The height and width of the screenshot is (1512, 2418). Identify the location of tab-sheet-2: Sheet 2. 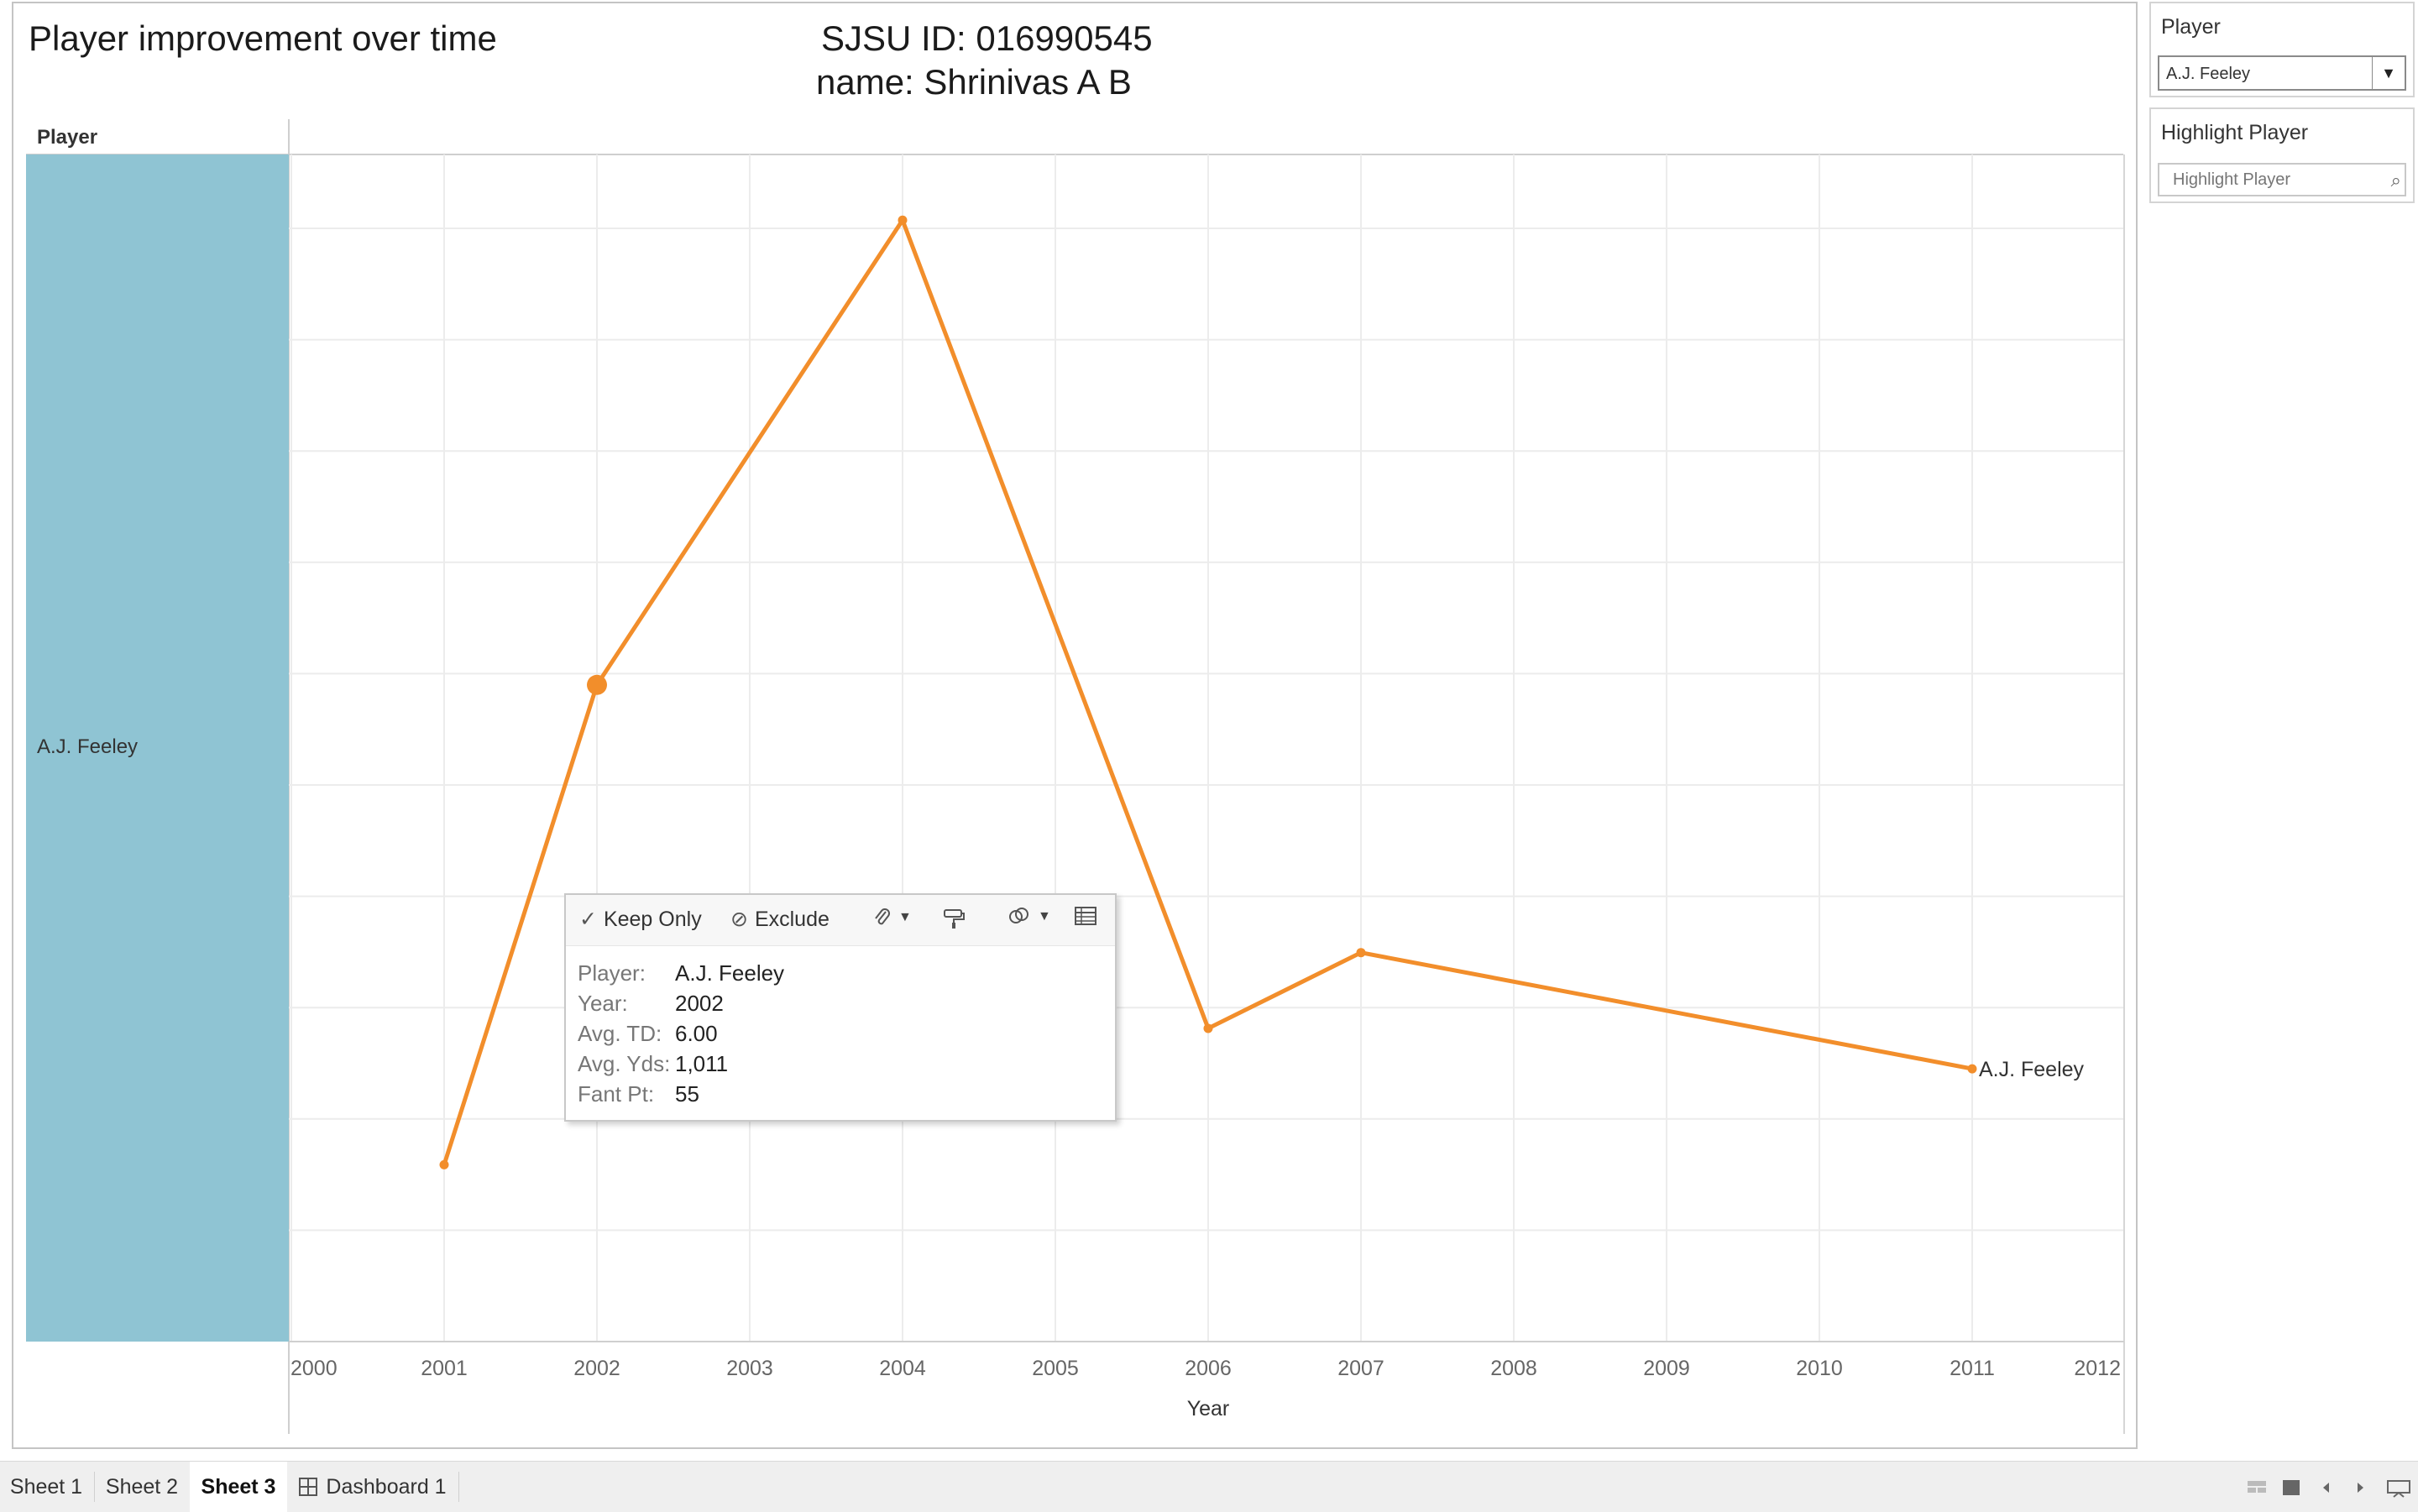
(142, 1486).